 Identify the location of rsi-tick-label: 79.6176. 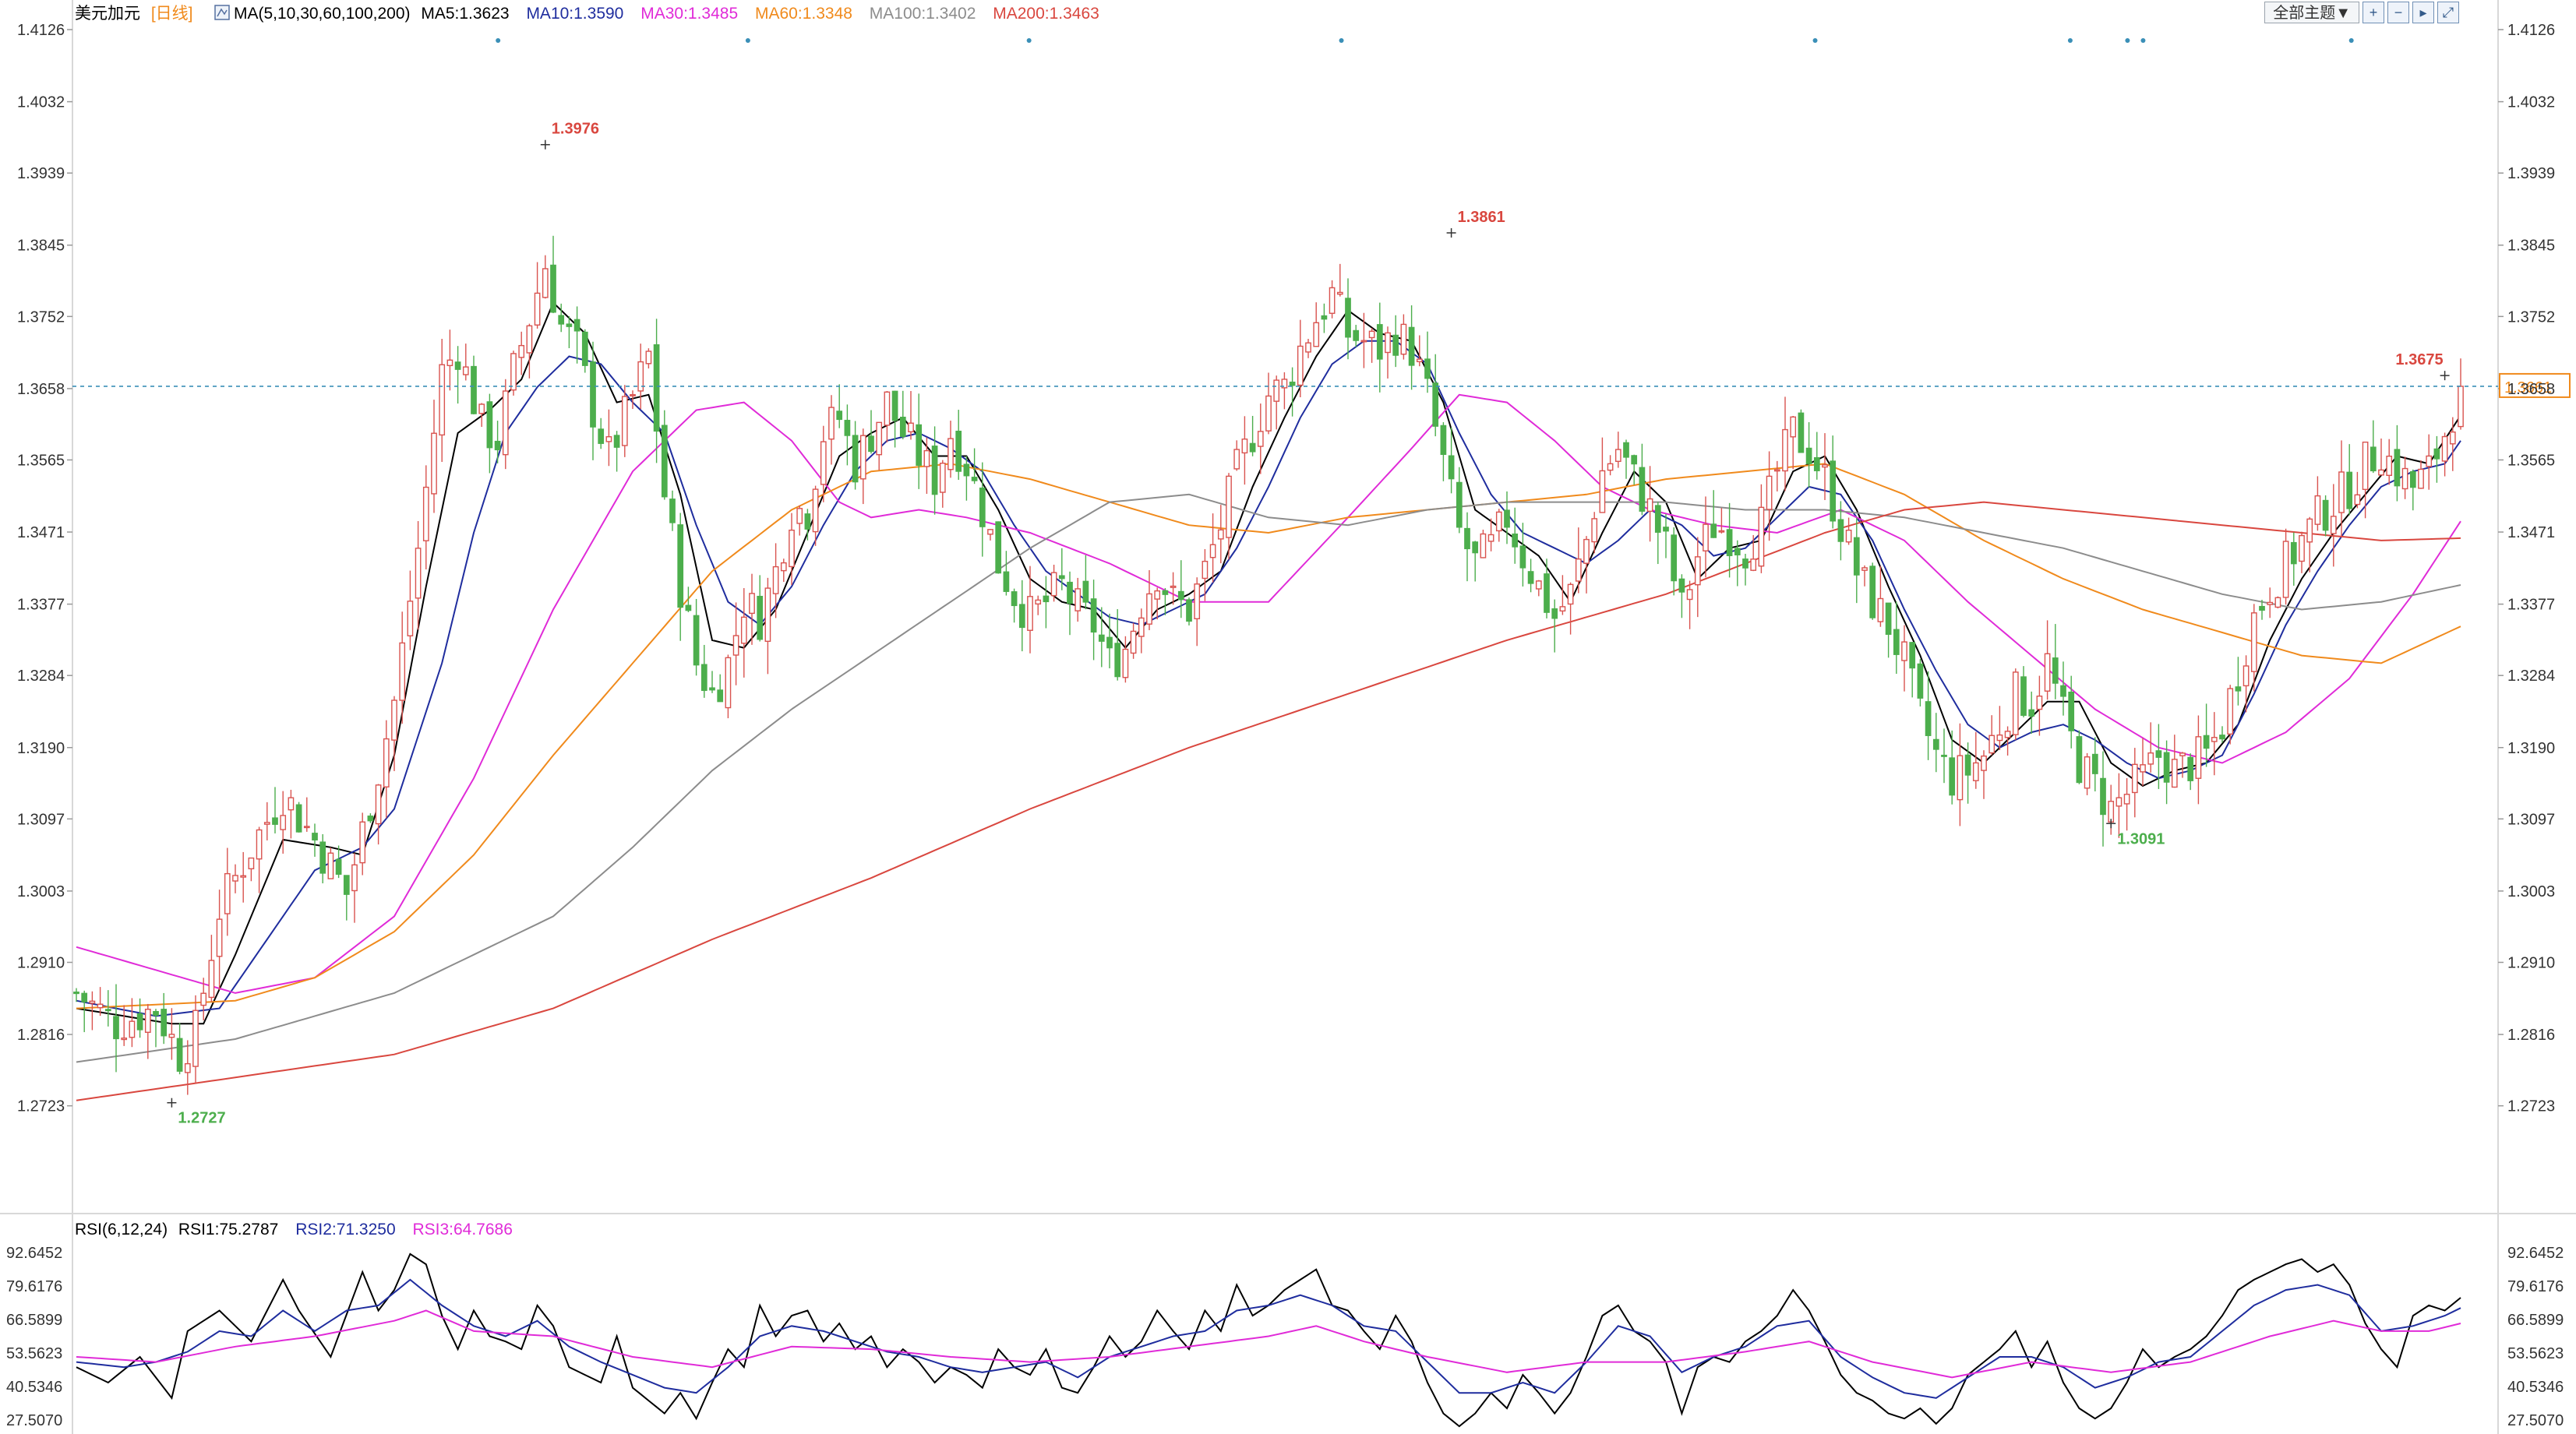
(34, 1286).